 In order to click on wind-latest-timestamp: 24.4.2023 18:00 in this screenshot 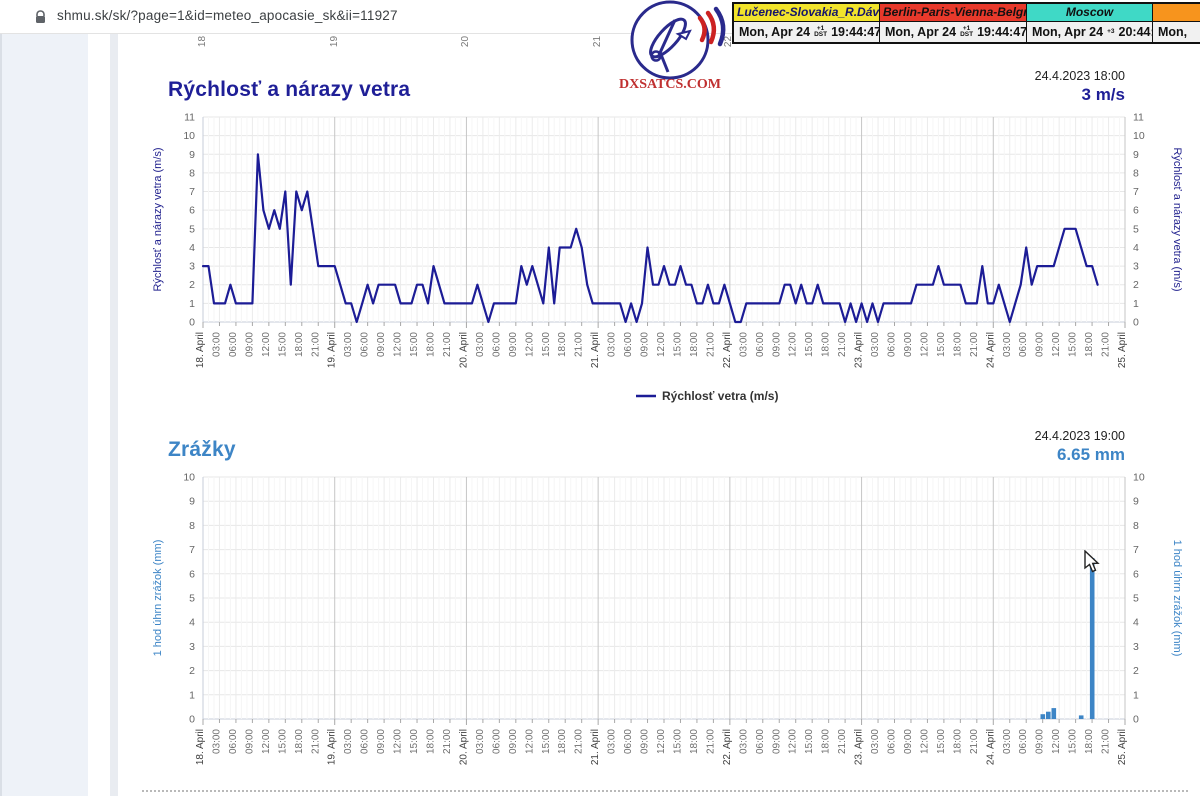, I will do `click(1079, 76)`.